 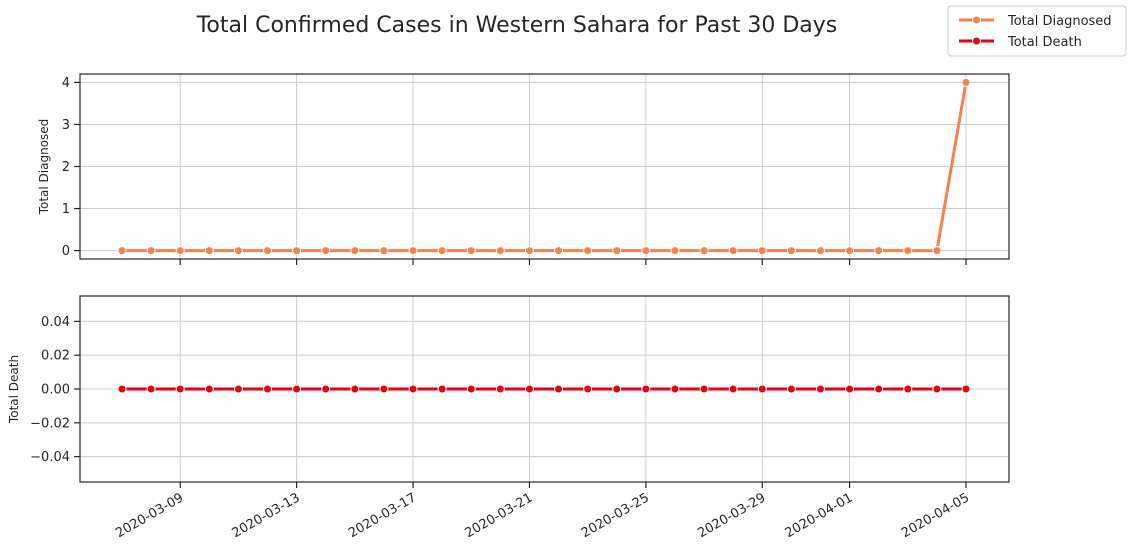 What do you see at coordinates (55, 390) in the screenshot?
I see `y-tick-label: 0.00` at bounding box center [55, 390].